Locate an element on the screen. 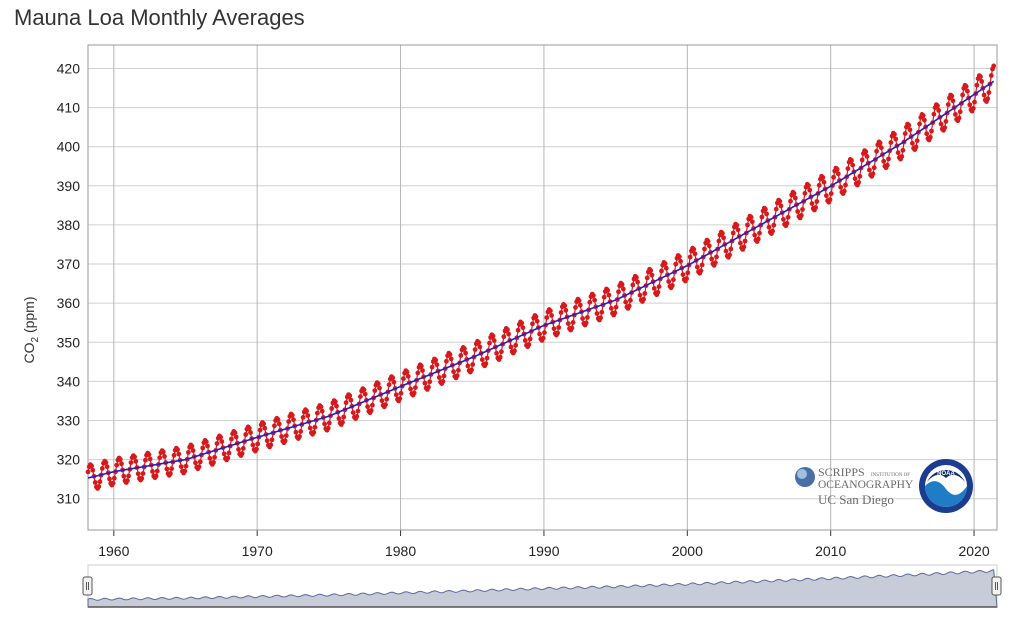 The image size is (1024, 625). range-navigator is located at coordinates (542, 586).